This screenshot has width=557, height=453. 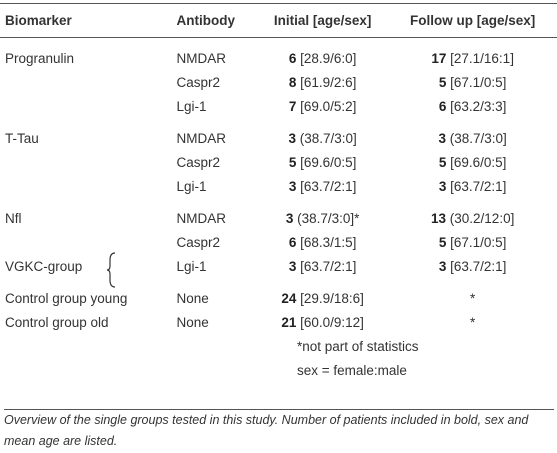 I want to click on header-cell: Follow up [age/sex], so click(x=472, y=20).